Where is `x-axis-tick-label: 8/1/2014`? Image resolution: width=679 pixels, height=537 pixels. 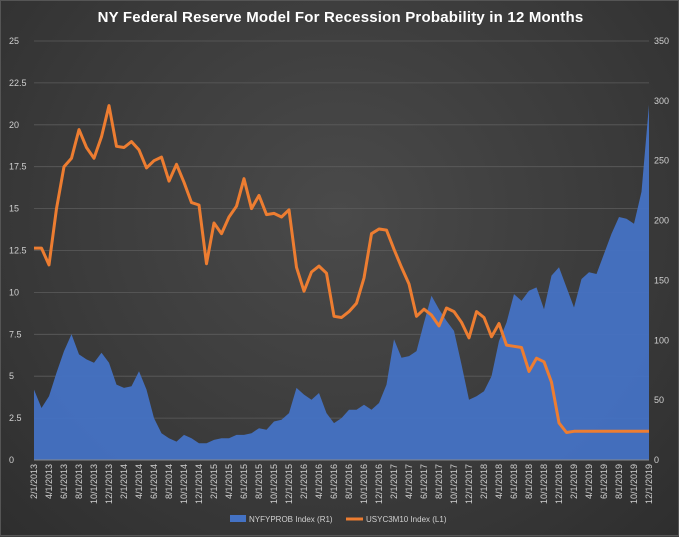 x-axis-tick-label: 8/1/2014 is located at coordinates (169, 481).